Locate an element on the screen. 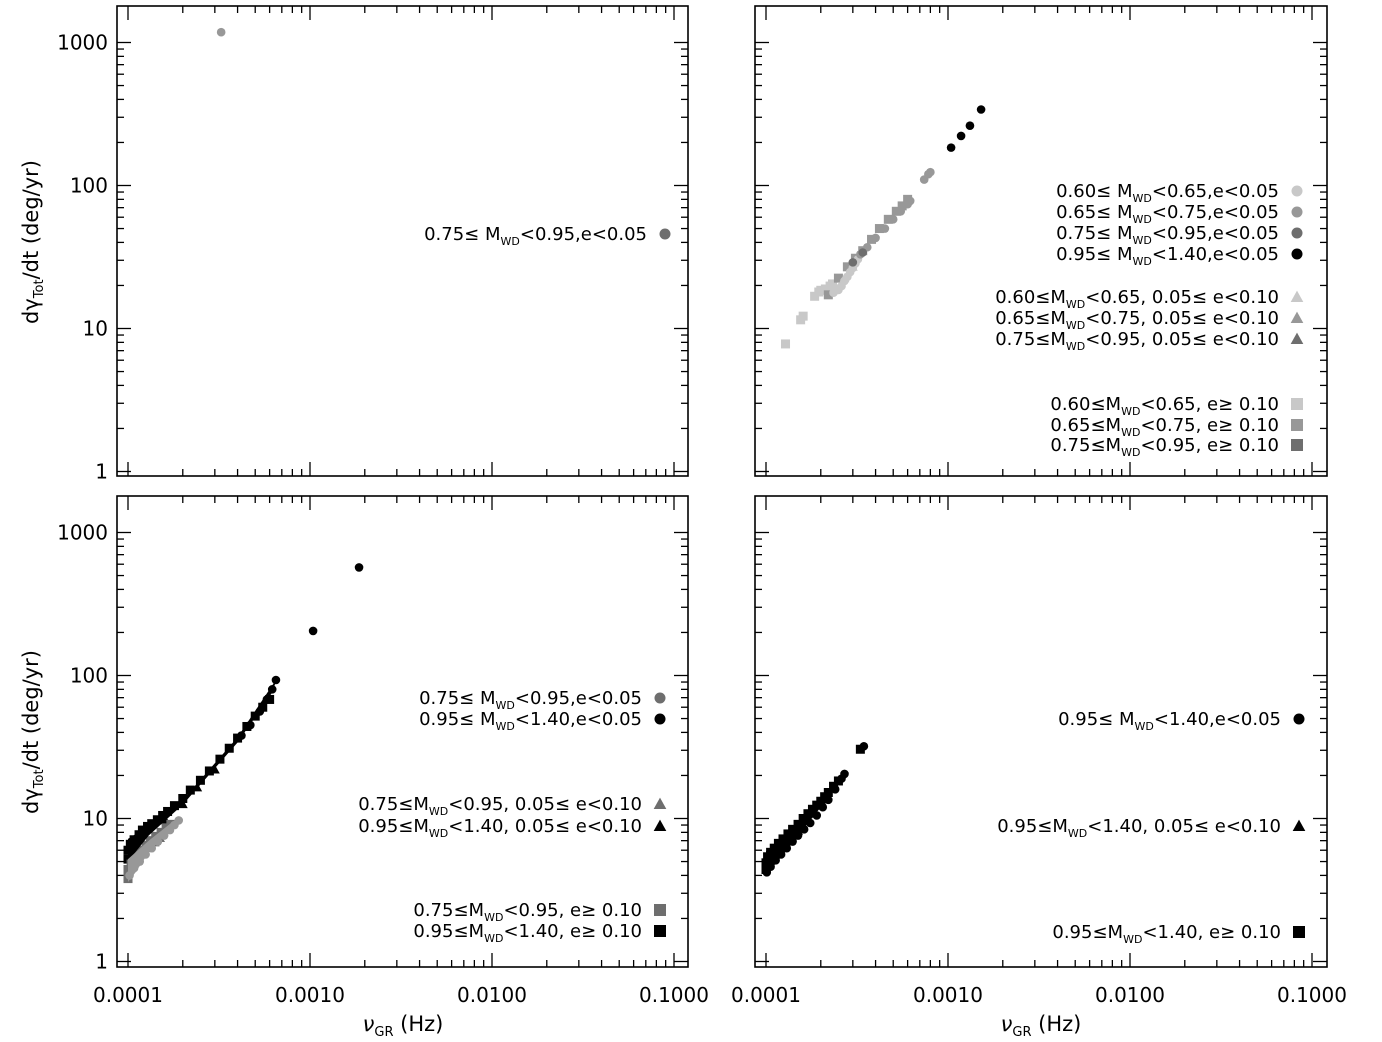  legend-label: 0.60≤MWD<0.65, 0.05≤ e<0.10 is located at coordinates (1137, 299).